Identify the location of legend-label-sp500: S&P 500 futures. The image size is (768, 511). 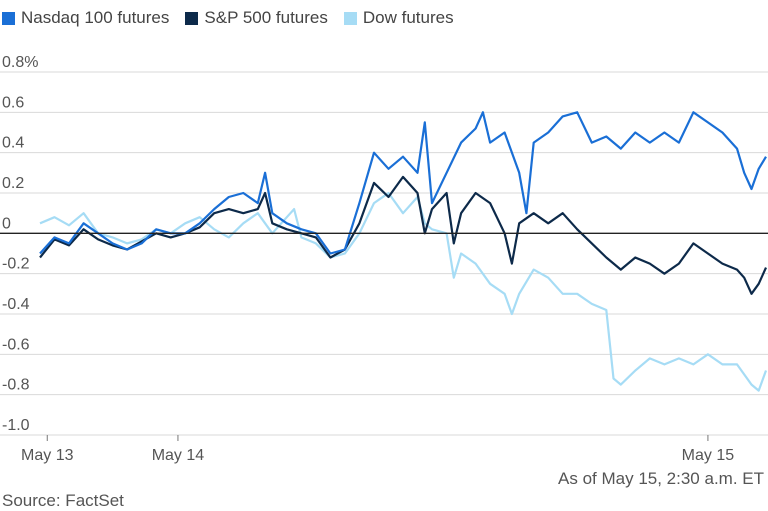
(266, 17).